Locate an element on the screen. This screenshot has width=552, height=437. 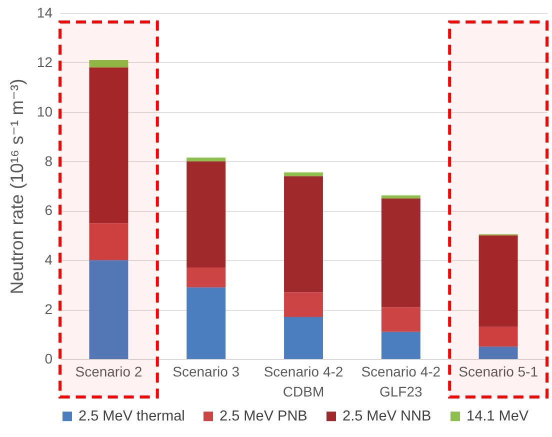
x-tick-label: Scenario 3 is located at coordinates (206, 372).